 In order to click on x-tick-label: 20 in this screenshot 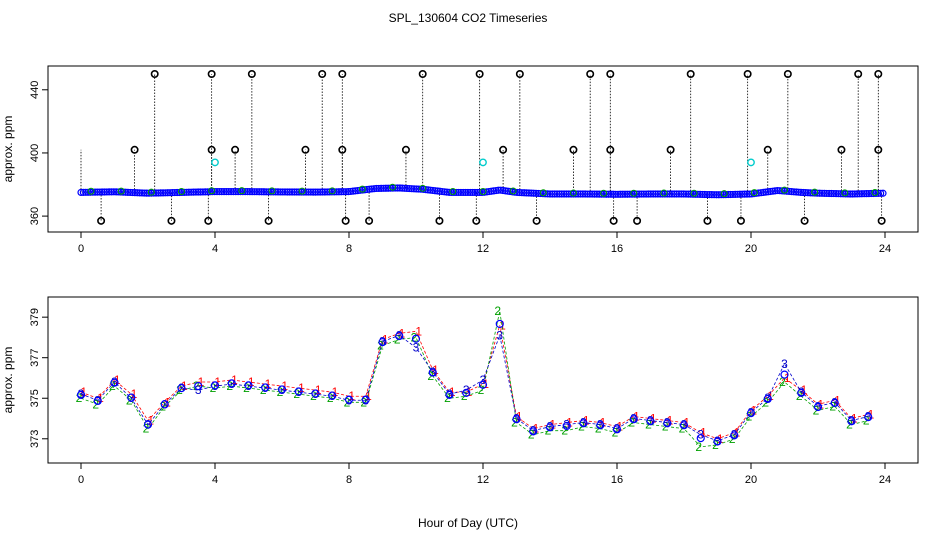, I will do `click(751, 249)`.